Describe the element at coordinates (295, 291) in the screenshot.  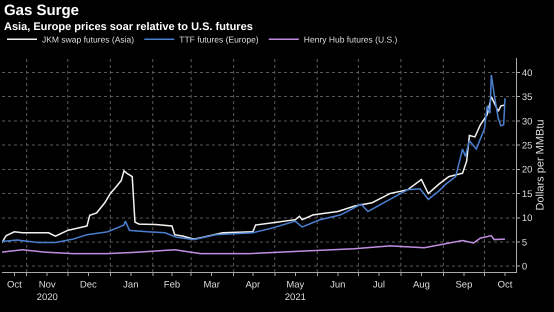
I see `x-tick-label: May 2021` at that location.